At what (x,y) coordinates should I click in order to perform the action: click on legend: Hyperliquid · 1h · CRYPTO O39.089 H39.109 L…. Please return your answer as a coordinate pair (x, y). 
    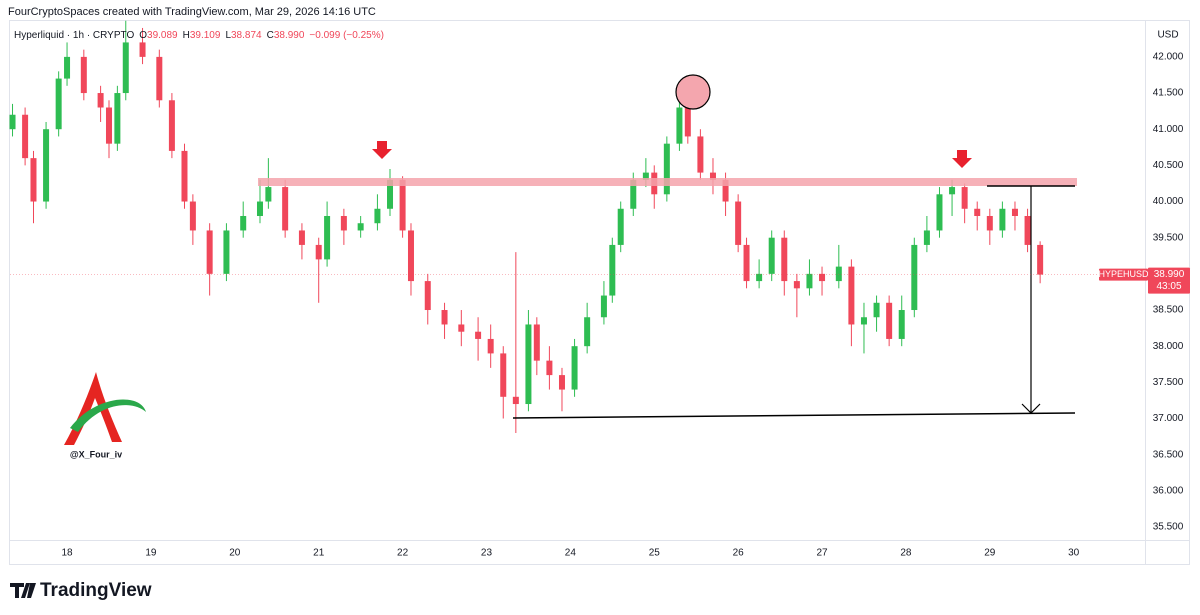
    Looking at the image, I should click on (199, 35).